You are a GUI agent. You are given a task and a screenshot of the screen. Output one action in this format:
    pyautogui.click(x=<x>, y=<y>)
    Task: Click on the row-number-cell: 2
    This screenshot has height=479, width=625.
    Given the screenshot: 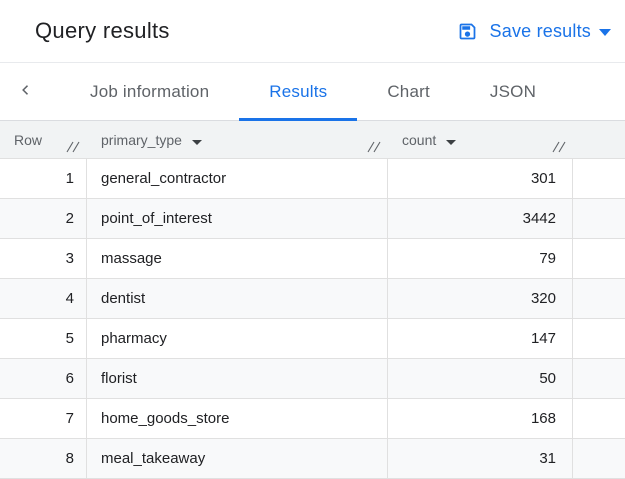 What is the action you would take?
    pyautogui.click(x=43, y=219)
    